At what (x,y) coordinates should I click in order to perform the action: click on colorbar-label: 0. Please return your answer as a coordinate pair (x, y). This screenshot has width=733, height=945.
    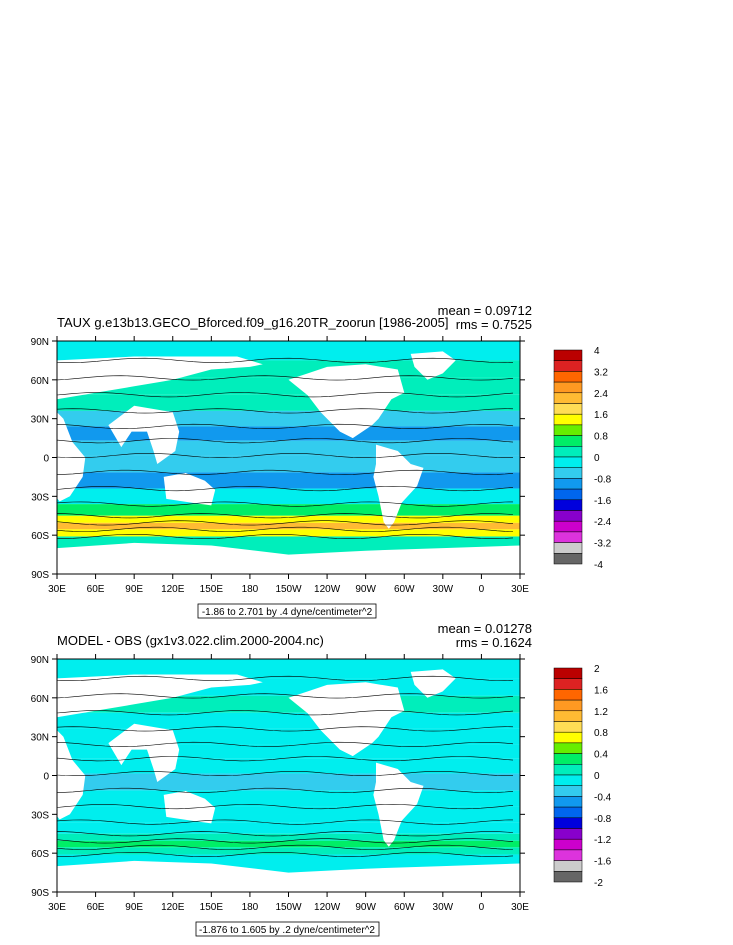
    Looking at the image, I should click on (597, 458).